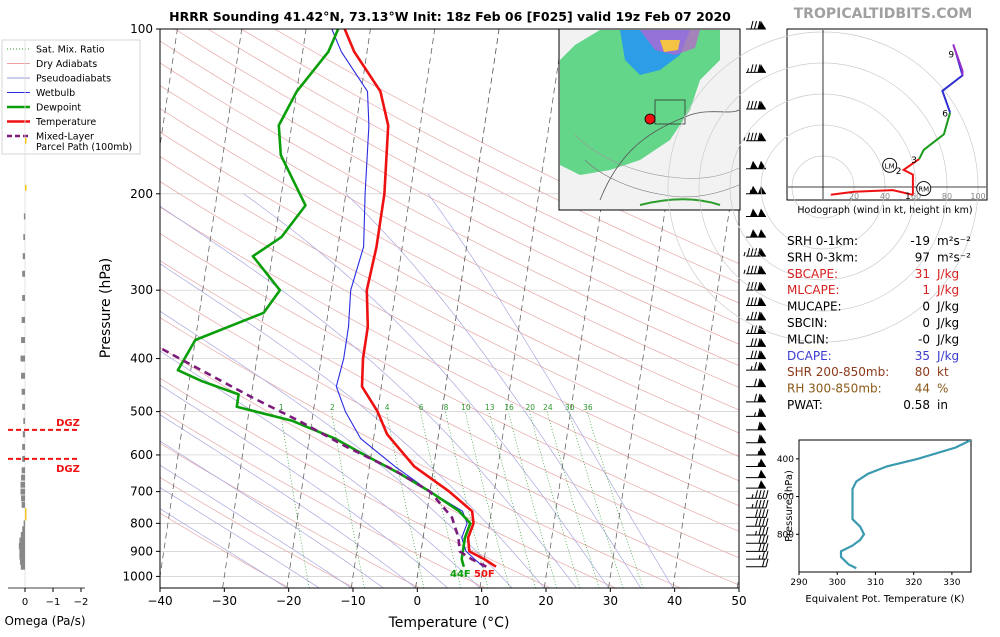 This screenshot has height=637, width=1000. Describe the element at coordinates (65, 122) in the screenshot. I see `legend-label: Temperature` at that location.